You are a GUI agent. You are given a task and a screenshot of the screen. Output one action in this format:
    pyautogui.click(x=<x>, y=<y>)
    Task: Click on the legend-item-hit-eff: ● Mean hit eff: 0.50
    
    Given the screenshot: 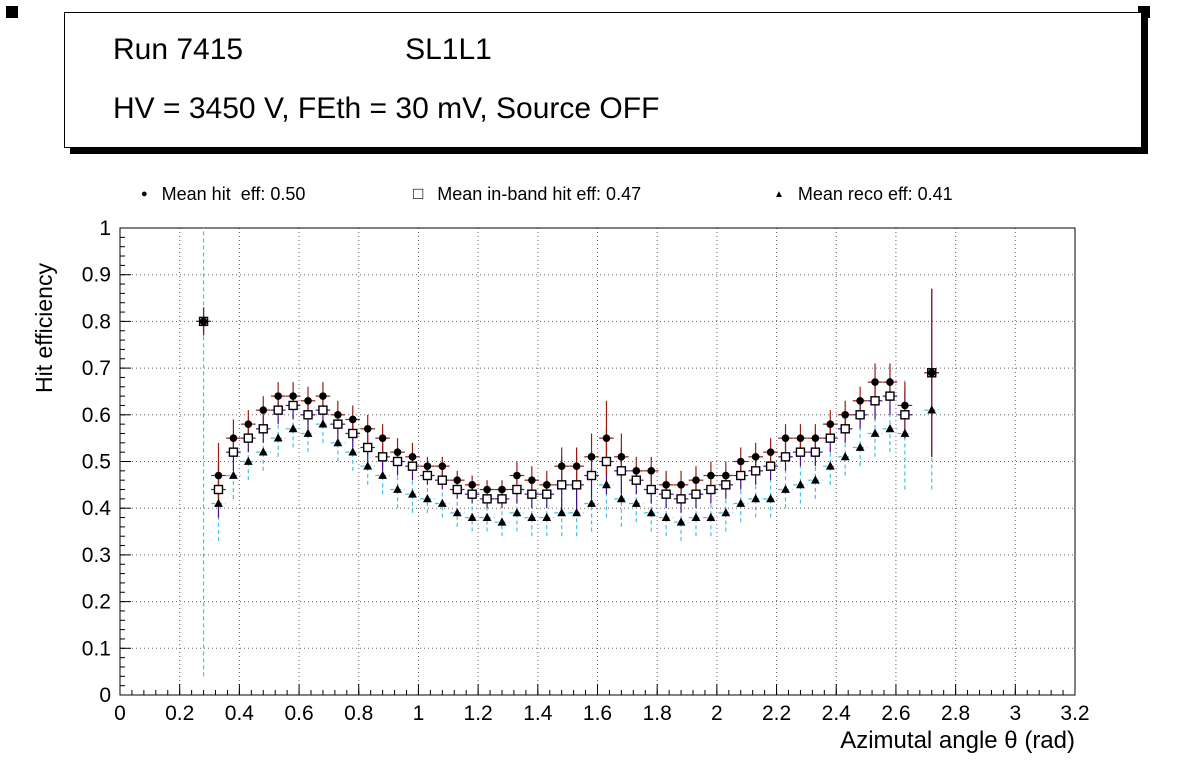 What is the action you would take?
    pyautogui.click(x=223, y=194)
    